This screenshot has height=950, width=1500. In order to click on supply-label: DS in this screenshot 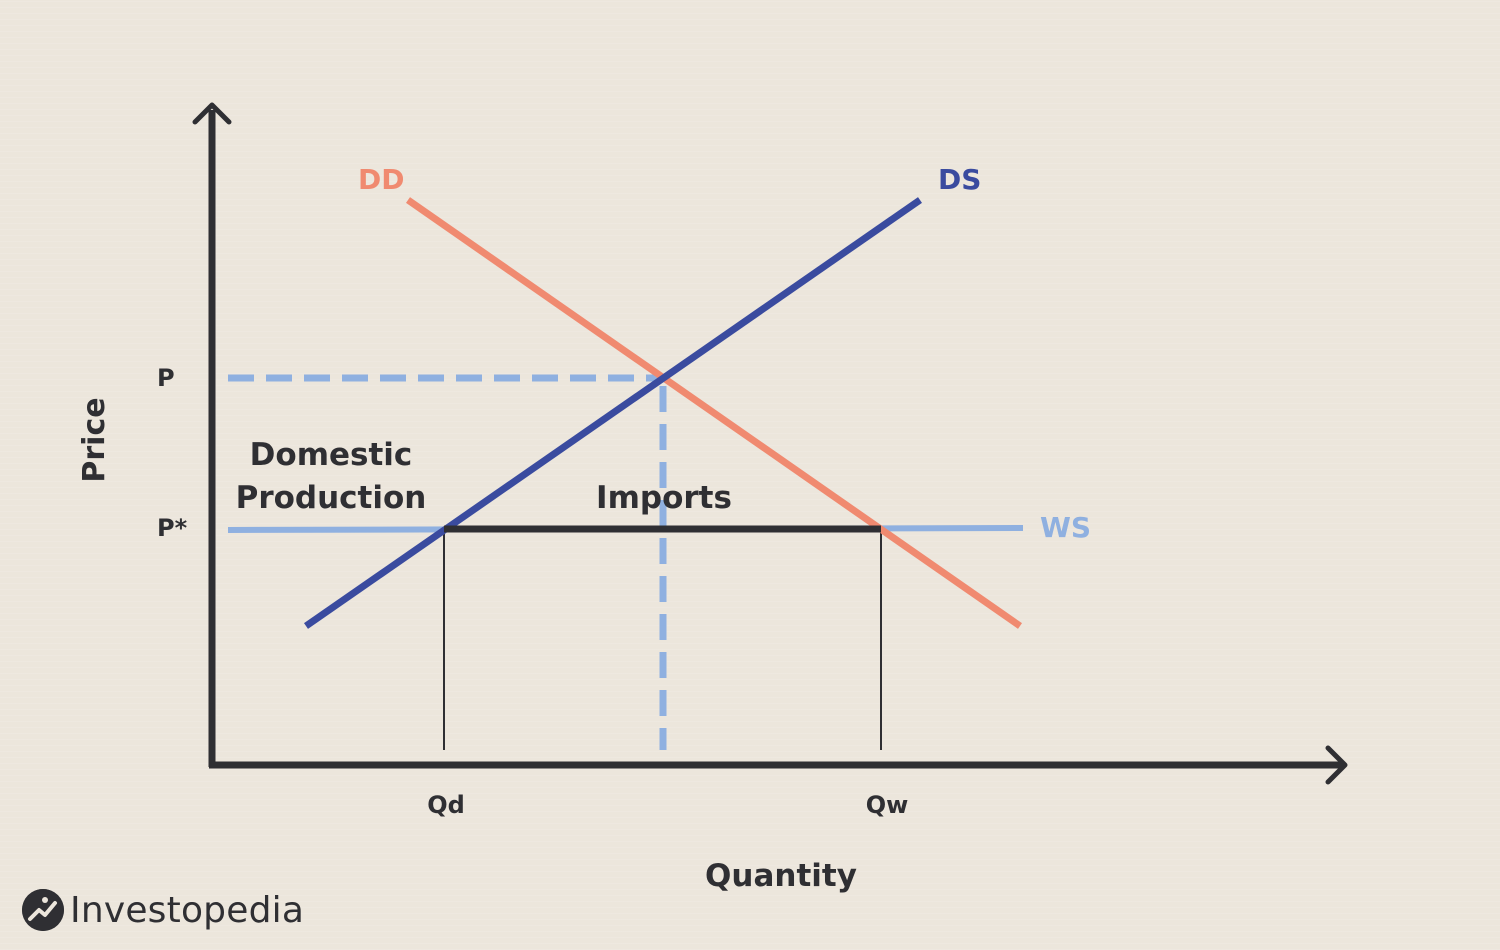, I will do `click(959, 179)`.